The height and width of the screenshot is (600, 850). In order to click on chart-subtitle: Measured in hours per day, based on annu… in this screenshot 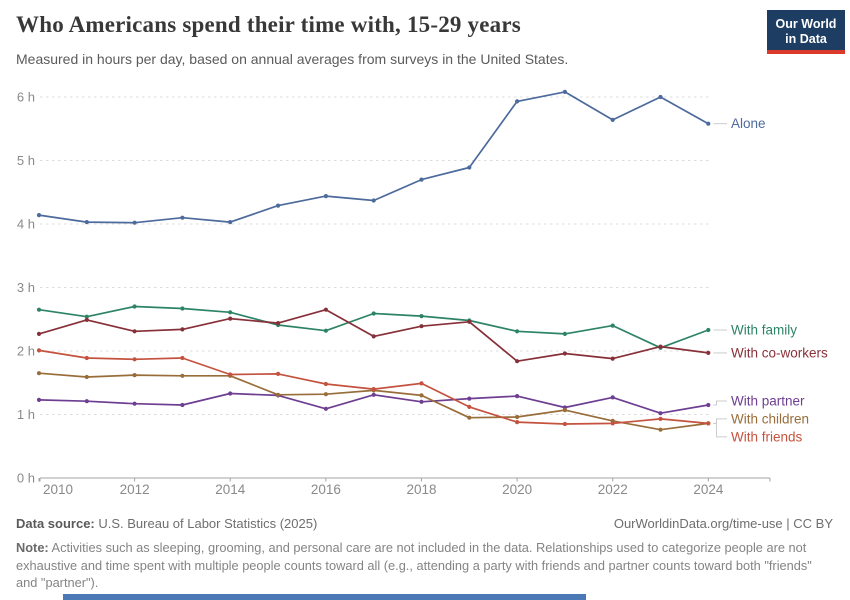, I will do `click(292, 59)`.